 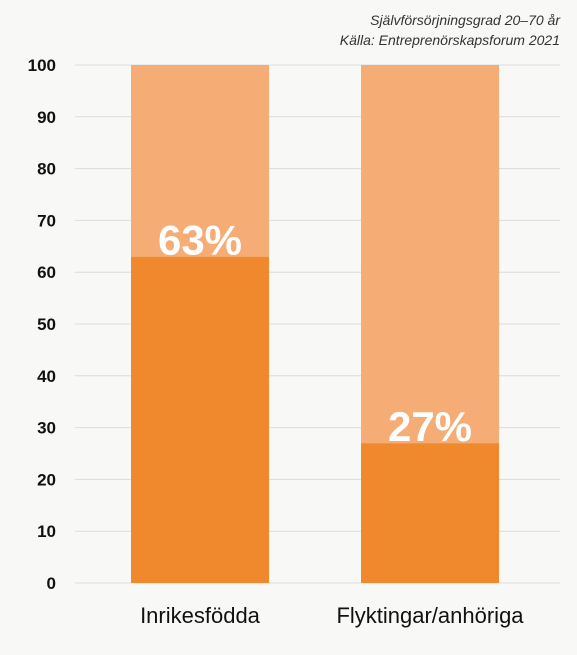 I want to click on x-axis-tick-labels: Inrikesfödda Flyktingar/anhöriga, so click(x=332, y=615).